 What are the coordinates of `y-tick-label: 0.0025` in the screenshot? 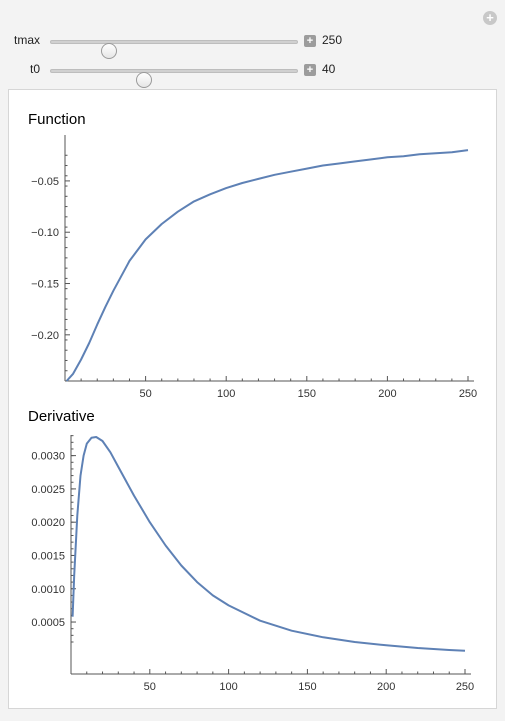 It's located at (48, 490).